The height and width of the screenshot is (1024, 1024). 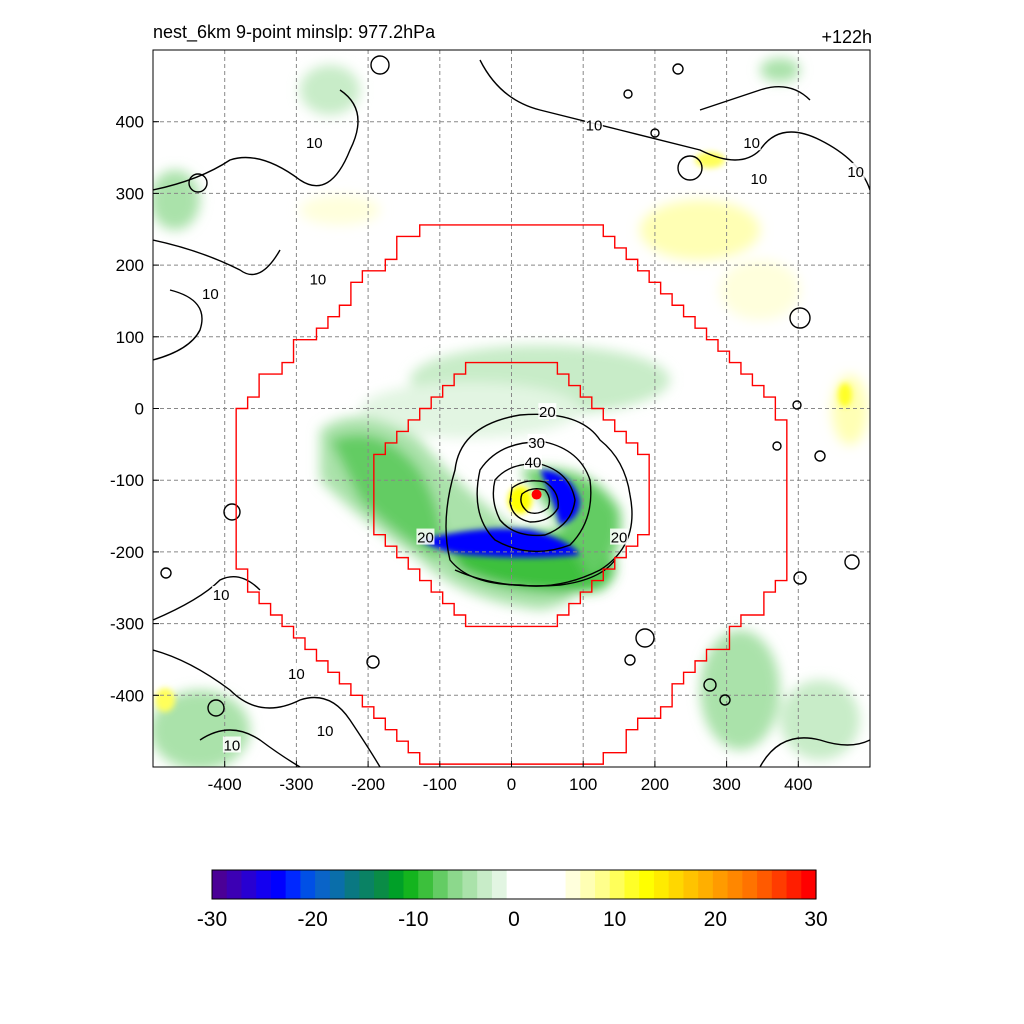 I want to click on plot-title-right: +122h, so click(x=846, y=37).